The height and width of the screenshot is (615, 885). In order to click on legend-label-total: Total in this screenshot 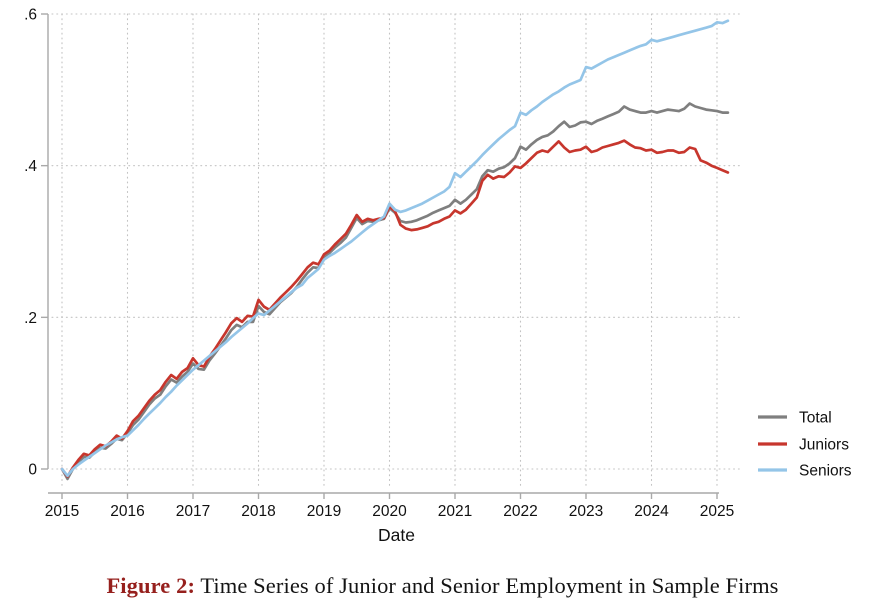, I will do `click(815, 418)`.